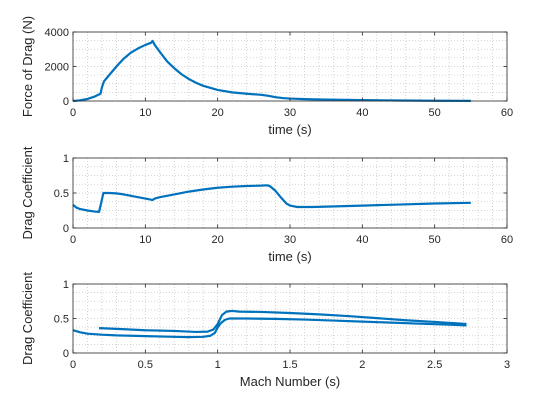  What do you see at coordinates (218, 365) in the screenshot?
I see `x-tick-label: 1` at bounding box center [218, 365].